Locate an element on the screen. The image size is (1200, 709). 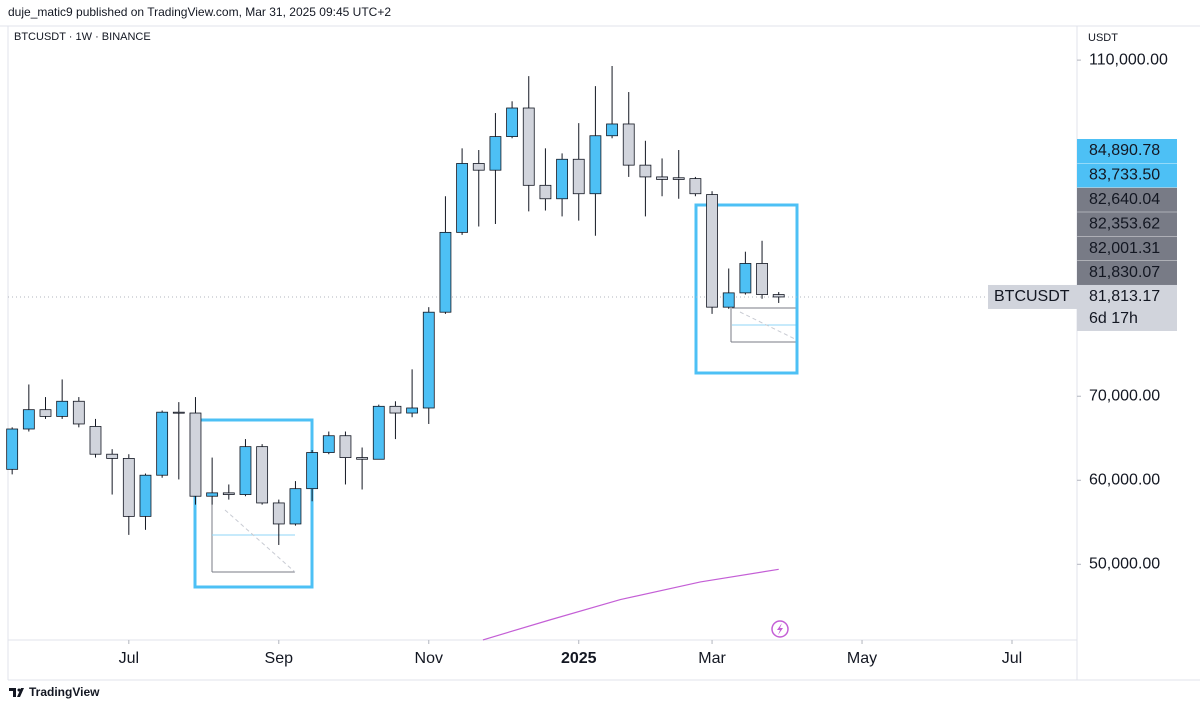
countdown: 6d 17h is located at coordinates (1113, 318).